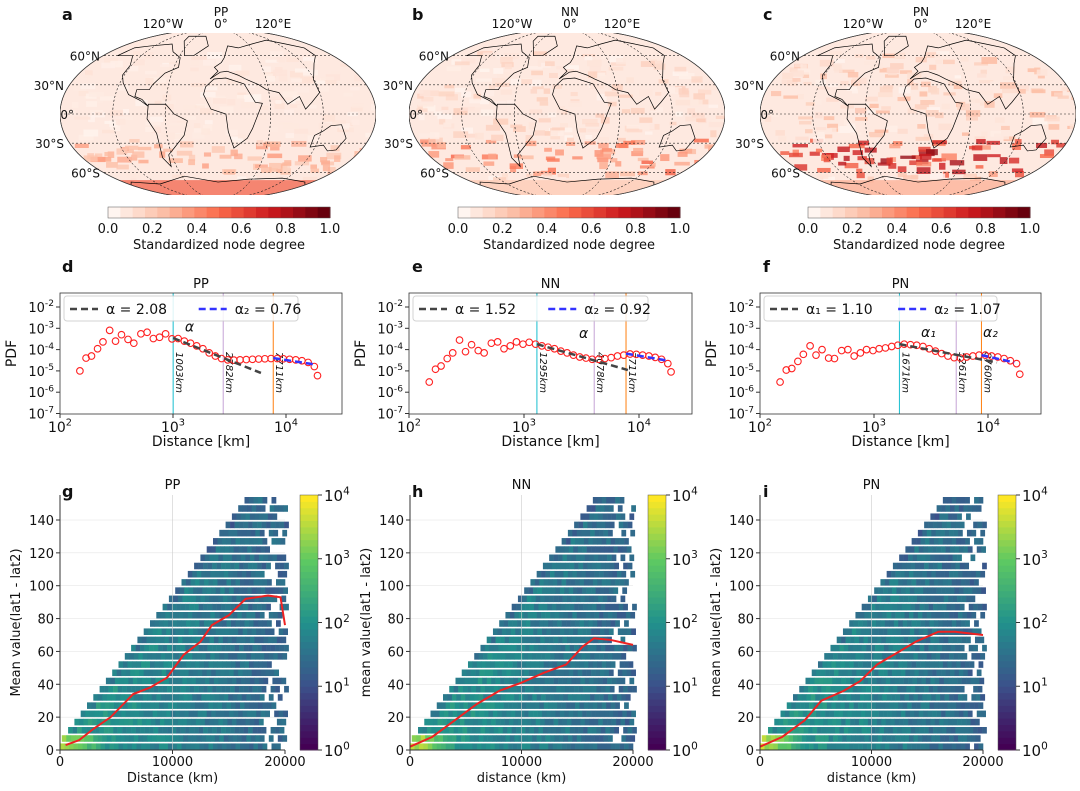 This screenshot has width=1080, height=791. I want to click on coastline, so click(933, 113).